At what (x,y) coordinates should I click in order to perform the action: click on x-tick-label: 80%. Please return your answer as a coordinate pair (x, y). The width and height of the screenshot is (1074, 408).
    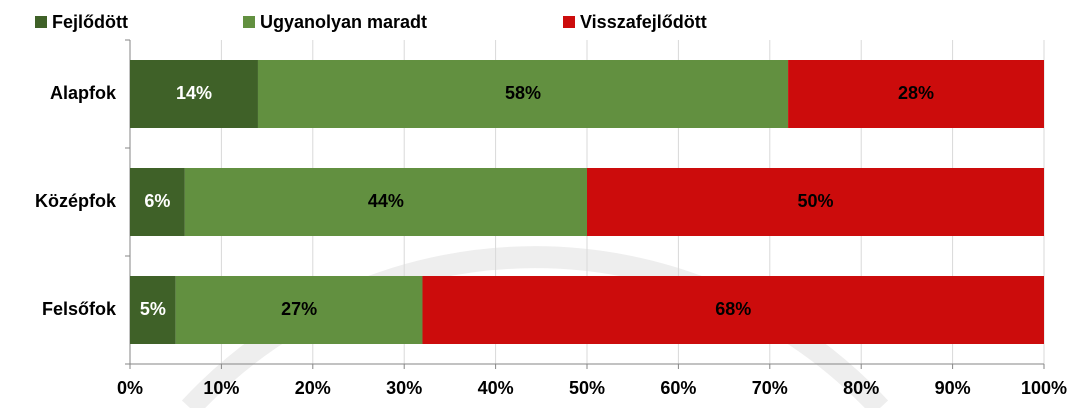
    Looking at the image, I should click on (861, 388).